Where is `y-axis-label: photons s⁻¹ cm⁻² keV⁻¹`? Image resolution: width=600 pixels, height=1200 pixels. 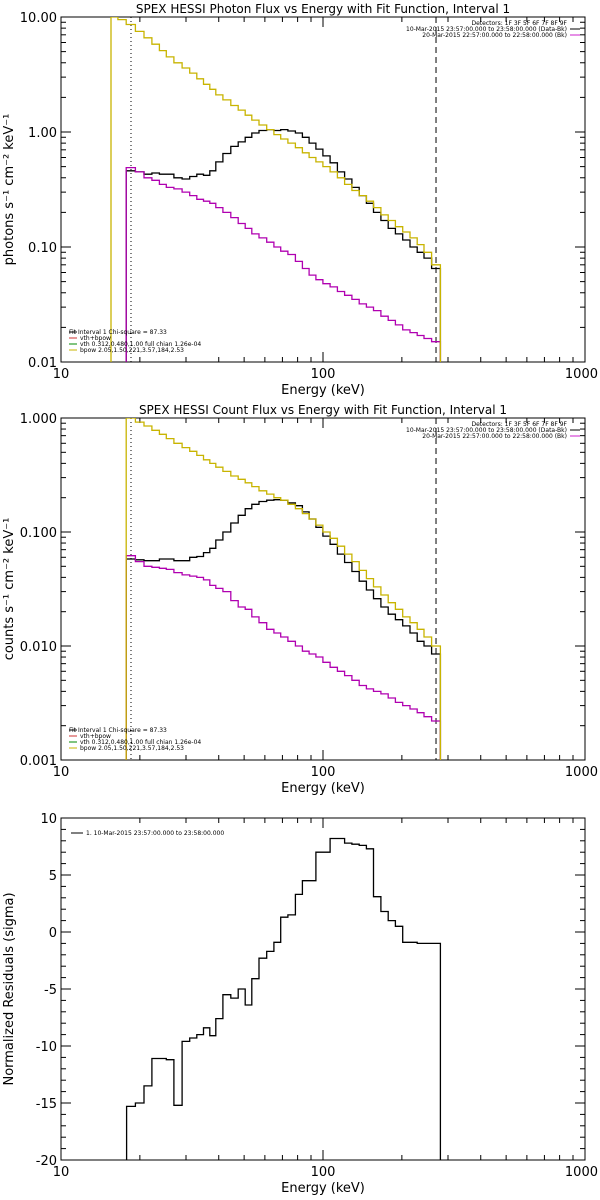 y-axis-label: photons s⁻¹ cm⁻² keV⁻¹ is located at coordinates (9, 190).